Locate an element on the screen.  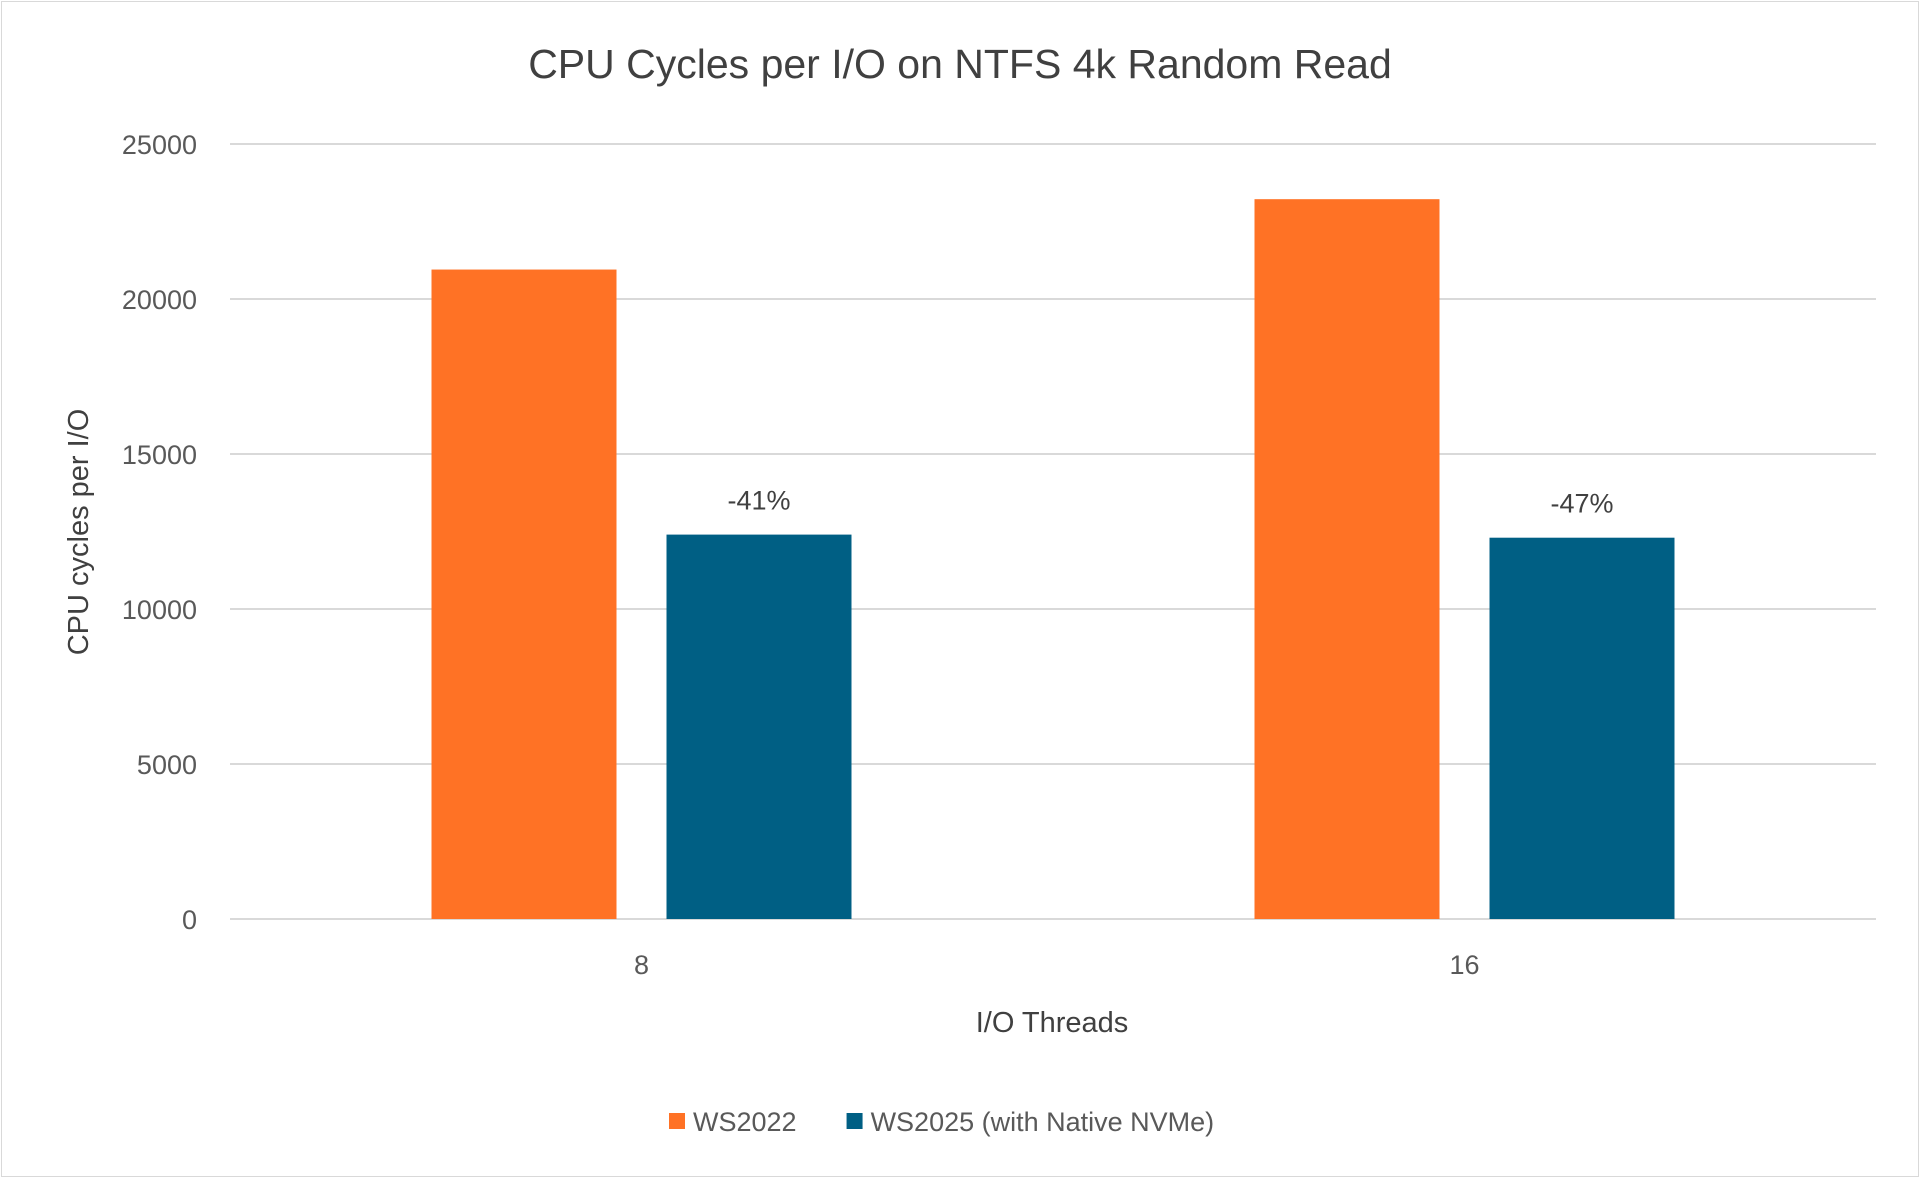
y-axis-title: CPU cycles per I/O is located at coordinates (79, 532).